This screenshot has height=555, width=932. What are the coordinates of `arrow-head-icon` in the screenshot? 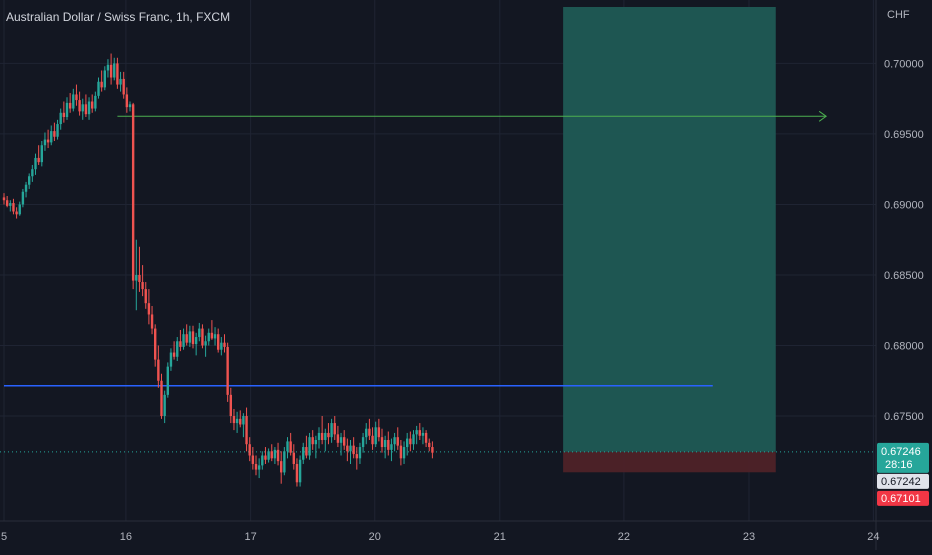 It's located at (823, 116).